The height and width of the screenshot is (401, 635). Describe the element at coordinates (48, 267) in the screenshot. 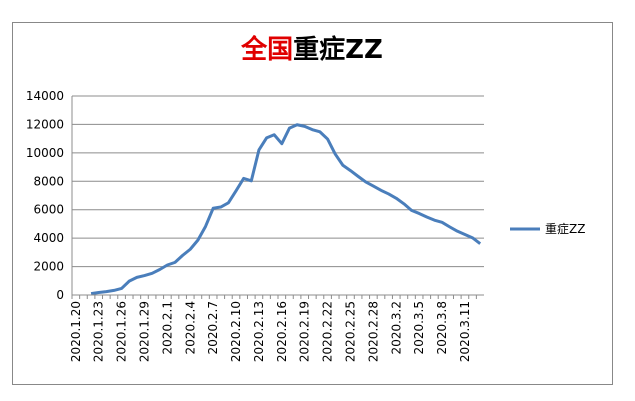

I see `y-tick-label: 2000` at that location.